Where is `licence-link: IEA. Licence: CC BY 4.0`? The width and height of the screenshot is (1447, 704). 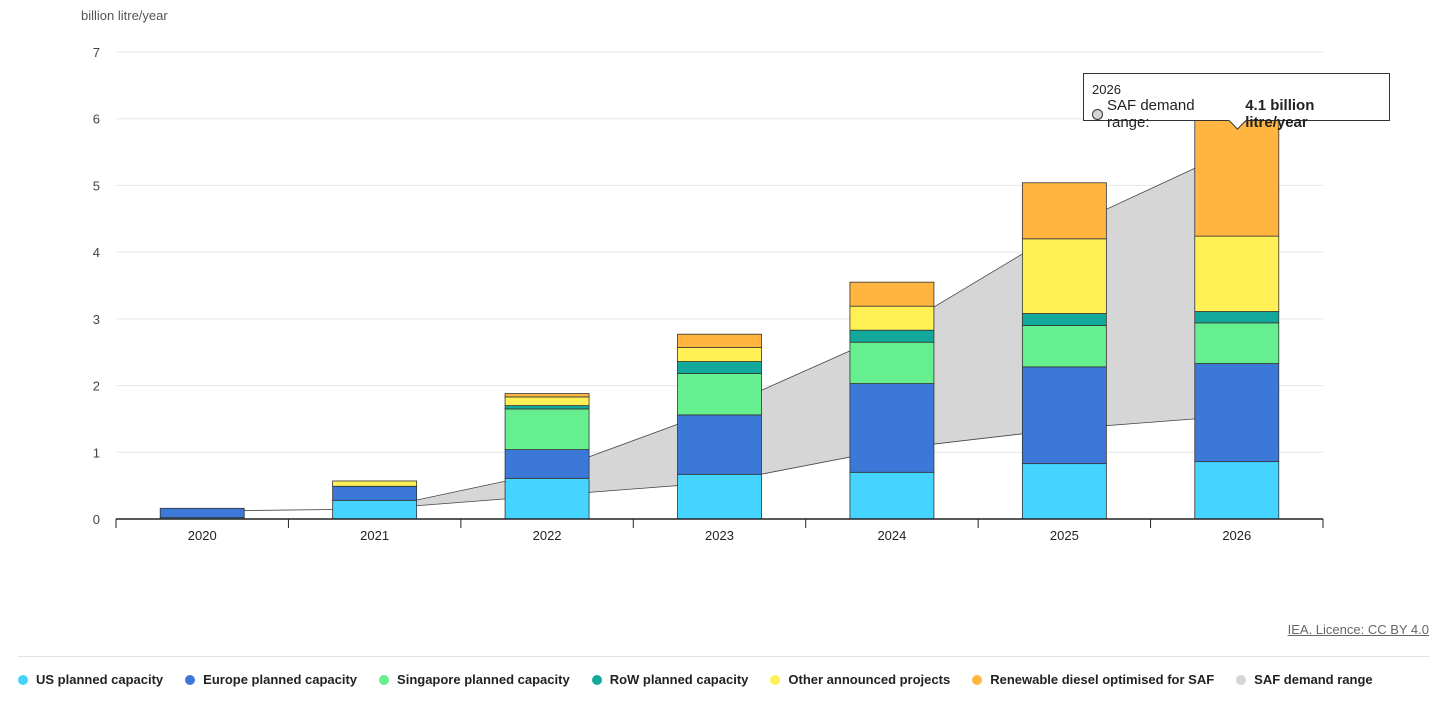
licence-link: IEA. Licence: CC BY 4.0 is located at coordinates (1358, 629).